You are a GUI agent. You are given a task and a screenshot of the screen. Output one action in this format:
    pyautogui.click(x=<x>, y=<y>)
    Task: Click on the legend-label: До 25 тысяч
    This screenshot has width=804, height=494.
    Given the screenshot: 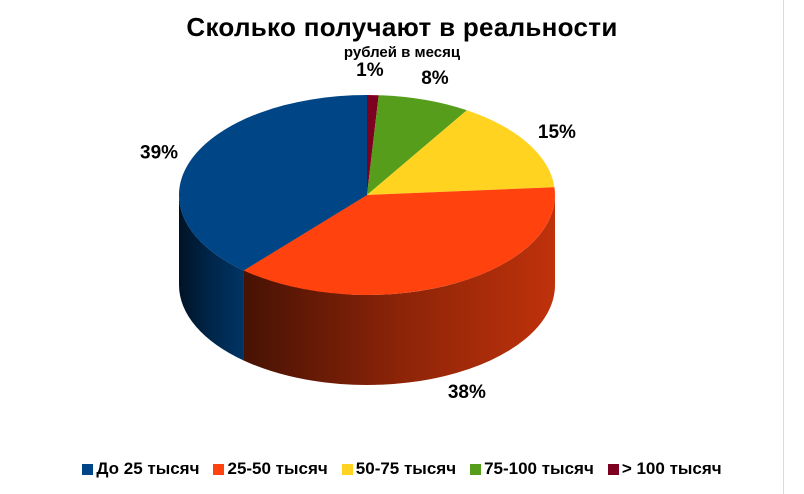 What is the action you would take?
    pyautogui.click(x=148, y=468)
    